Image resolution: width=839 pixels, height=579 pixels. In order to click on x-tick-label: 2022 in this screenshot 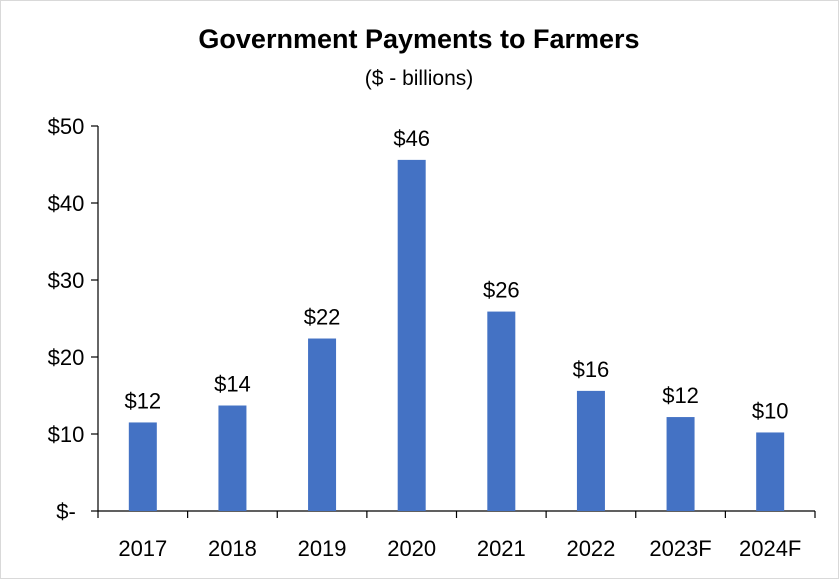, I will do `click(590, 548)`.